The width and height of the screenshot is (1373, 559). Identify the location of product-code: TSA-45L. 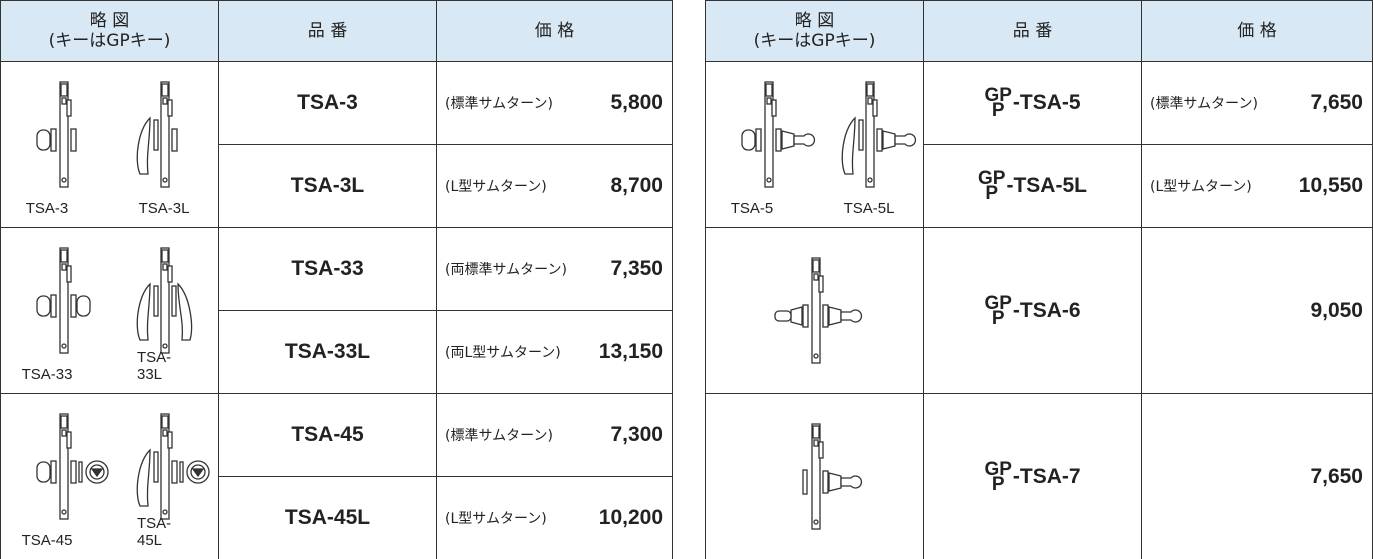
(327, 517).